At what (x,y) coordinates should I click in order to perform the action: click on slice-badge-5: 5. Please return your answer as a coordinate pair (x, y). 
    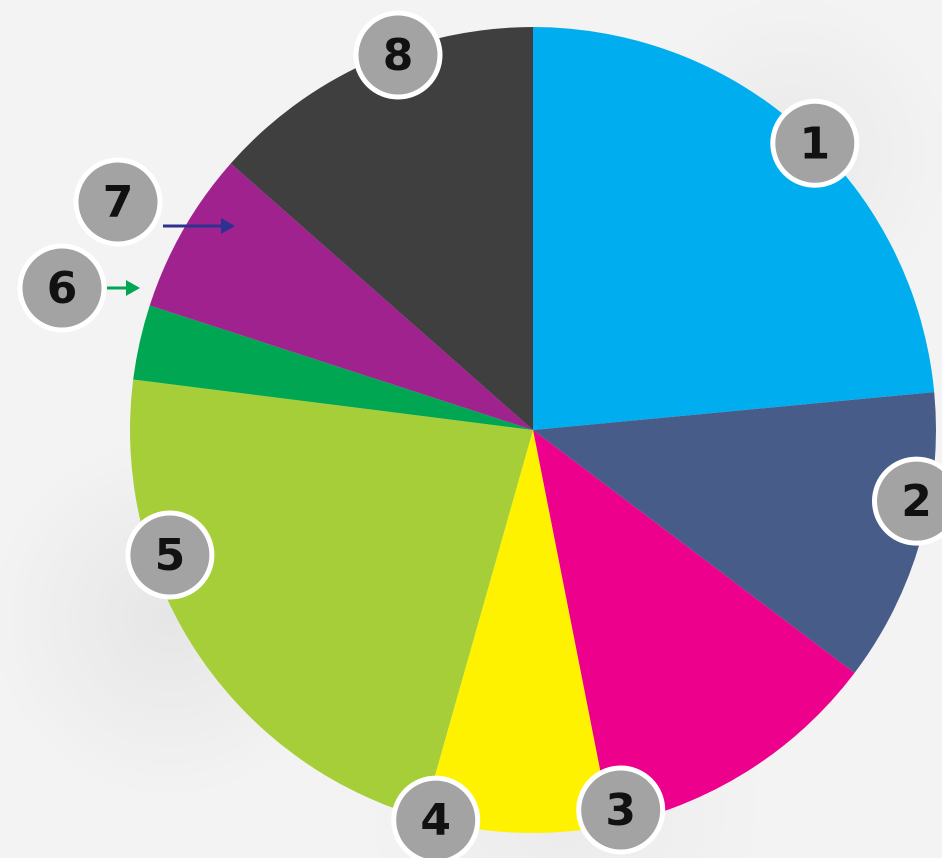
    Looking at the image, I should click on (170, 555).